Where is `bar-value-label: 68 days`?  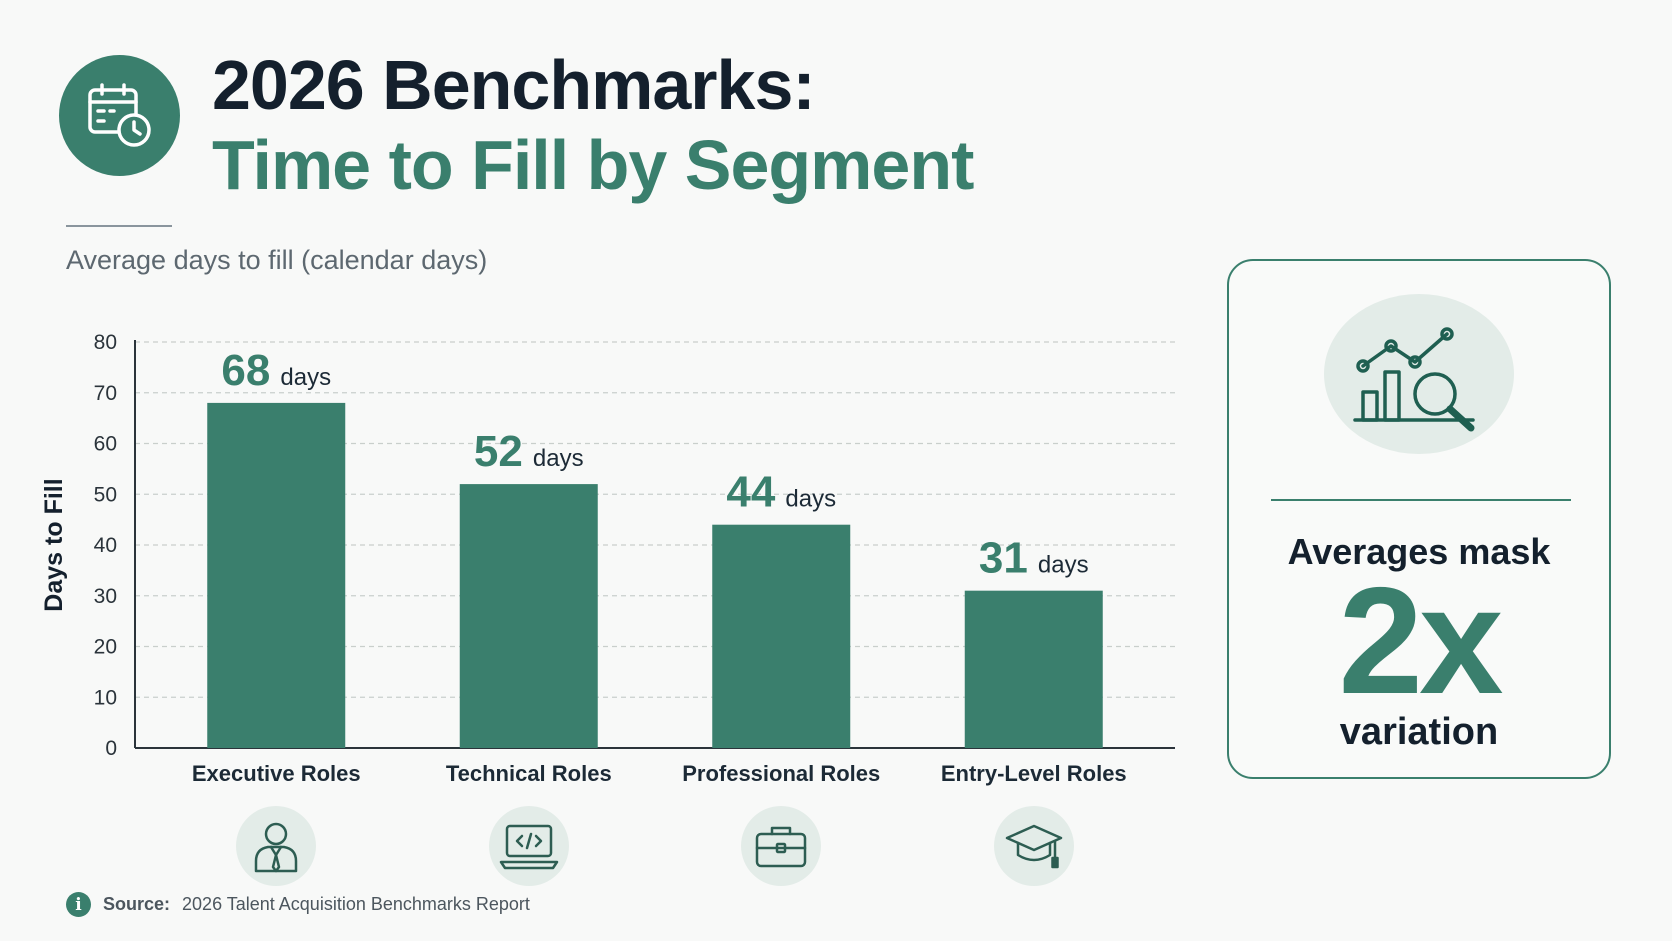
bar-value-label: 68 days is located at coordinates (276, 370).